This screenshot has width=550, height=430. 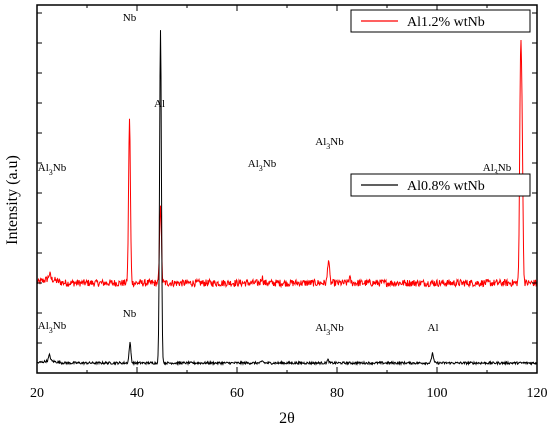 What do you see at coordinates (137, 393) in the screenshot?
I see `x-tick-label-40: 40` at bounding box center [137, 393].